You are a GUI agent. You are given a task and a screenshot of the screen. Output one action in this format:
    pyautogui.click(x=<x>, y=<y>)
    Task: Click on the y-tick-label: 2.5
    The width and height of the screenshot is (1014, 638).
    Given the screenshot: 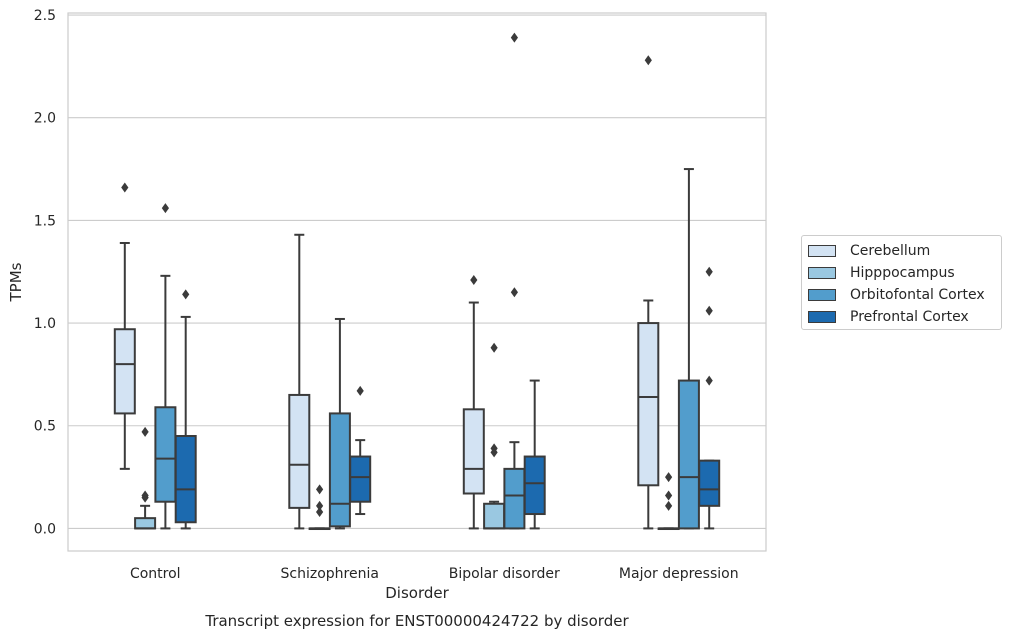 What is the action you would take?
    pyautogui.click(x=45, y=16)
    